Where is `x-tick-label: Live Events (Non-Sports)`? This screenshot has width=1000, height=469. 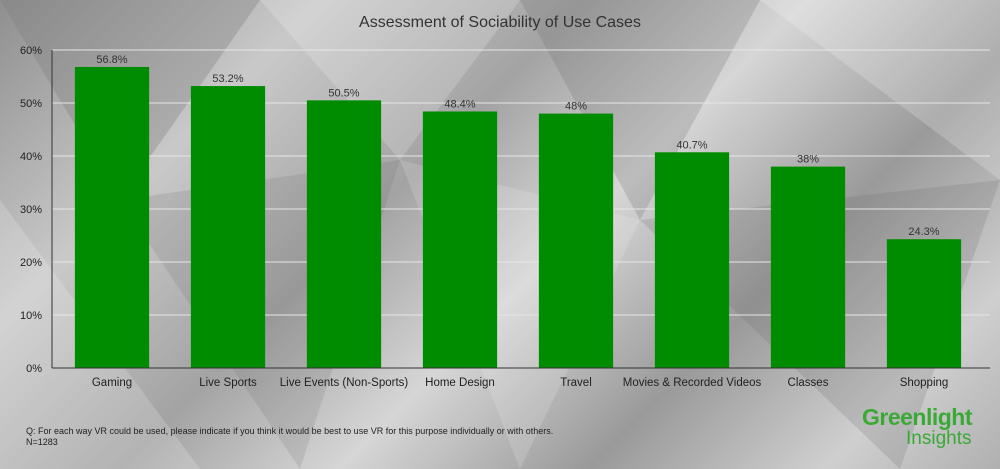 x-tick-label: Live Events (Non-Sports) is located at coordinates (344, 383).